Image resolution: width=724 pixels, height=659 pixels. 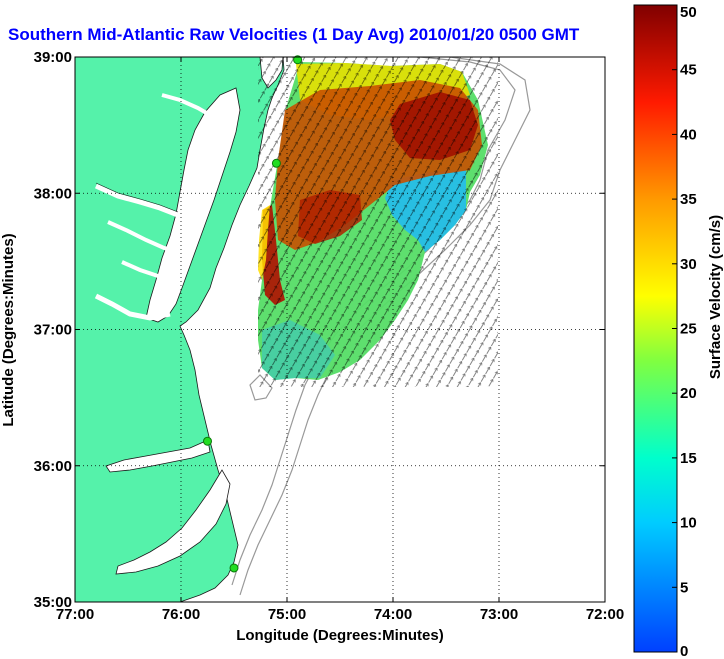 I want to click on potomac-river-edge, so click(x=137, y=197).